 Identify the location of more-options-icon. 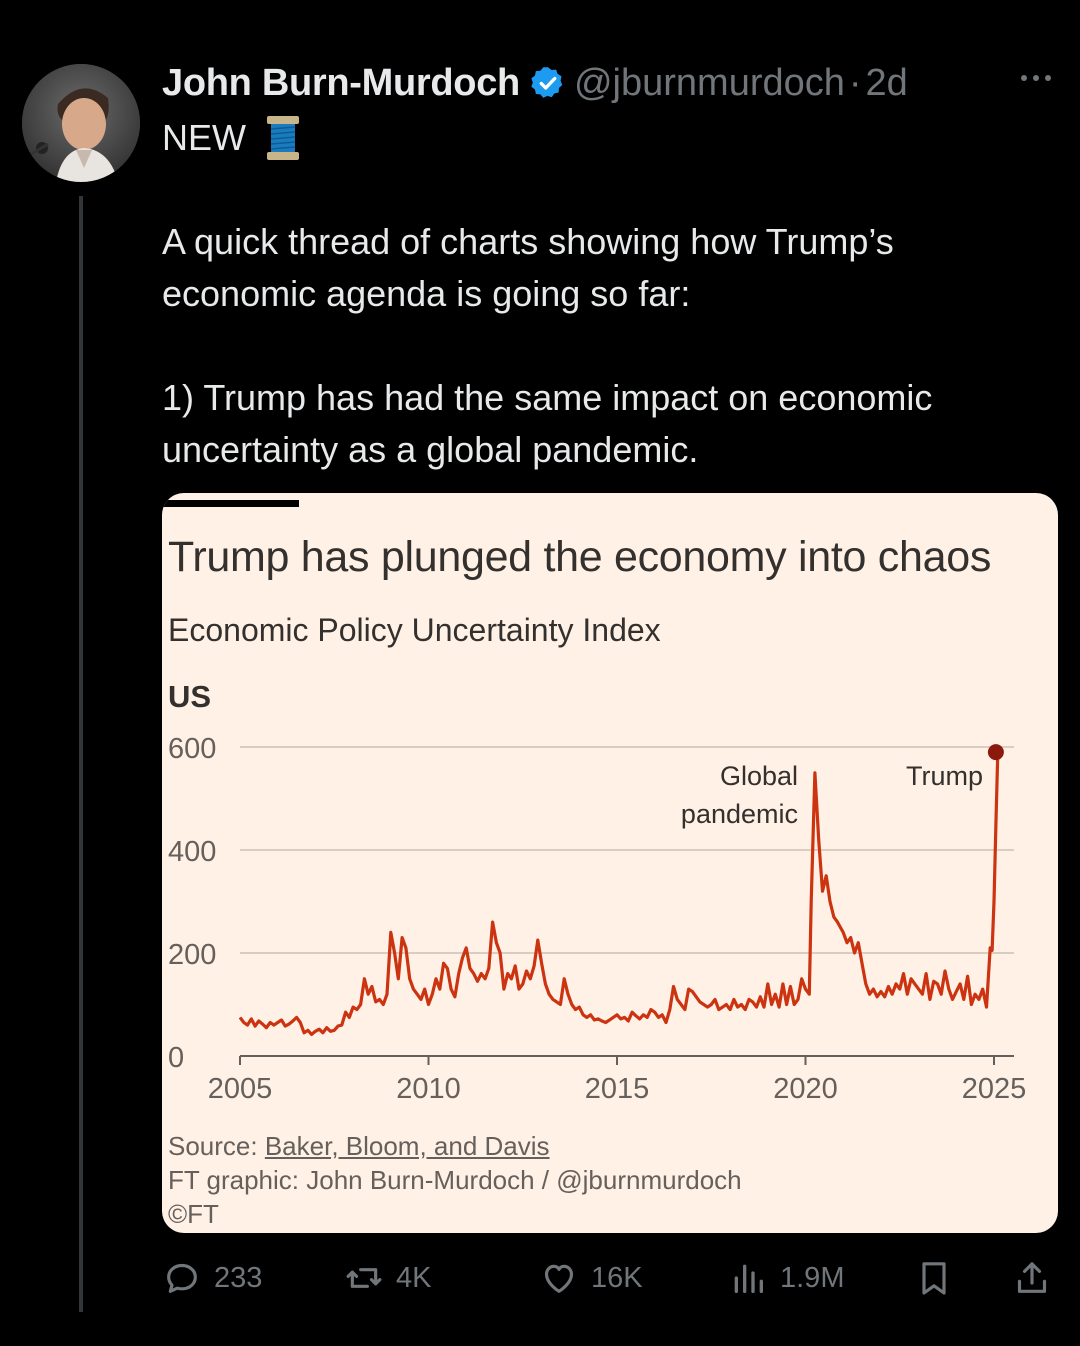
(1036, 78).